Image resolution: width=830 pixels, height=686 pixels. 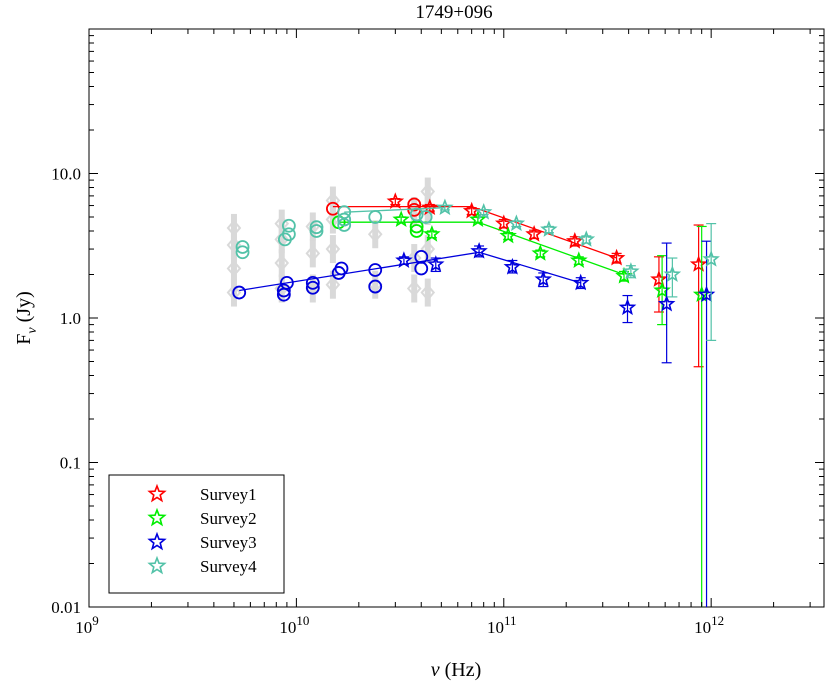 What do you see at coordinates (70, 318) in the screenshot?
I see `y-tick-label: 1.0` at bounding box center [70, 318].